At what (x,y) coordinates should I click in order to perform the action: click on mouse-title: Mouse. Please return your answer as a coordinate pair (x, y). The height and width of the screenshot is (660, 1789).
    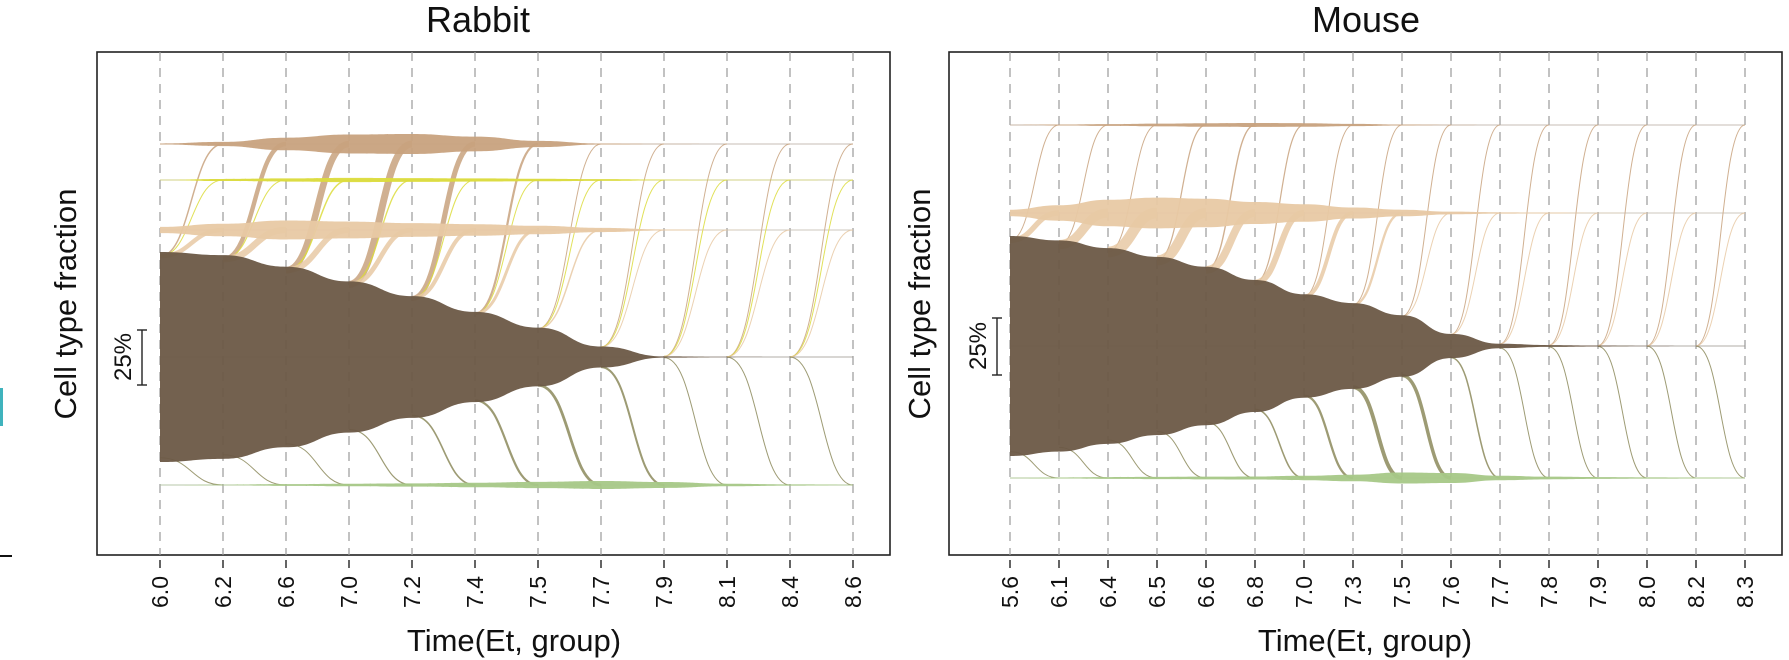
    Looking at the image, I should click on (1366, 20).